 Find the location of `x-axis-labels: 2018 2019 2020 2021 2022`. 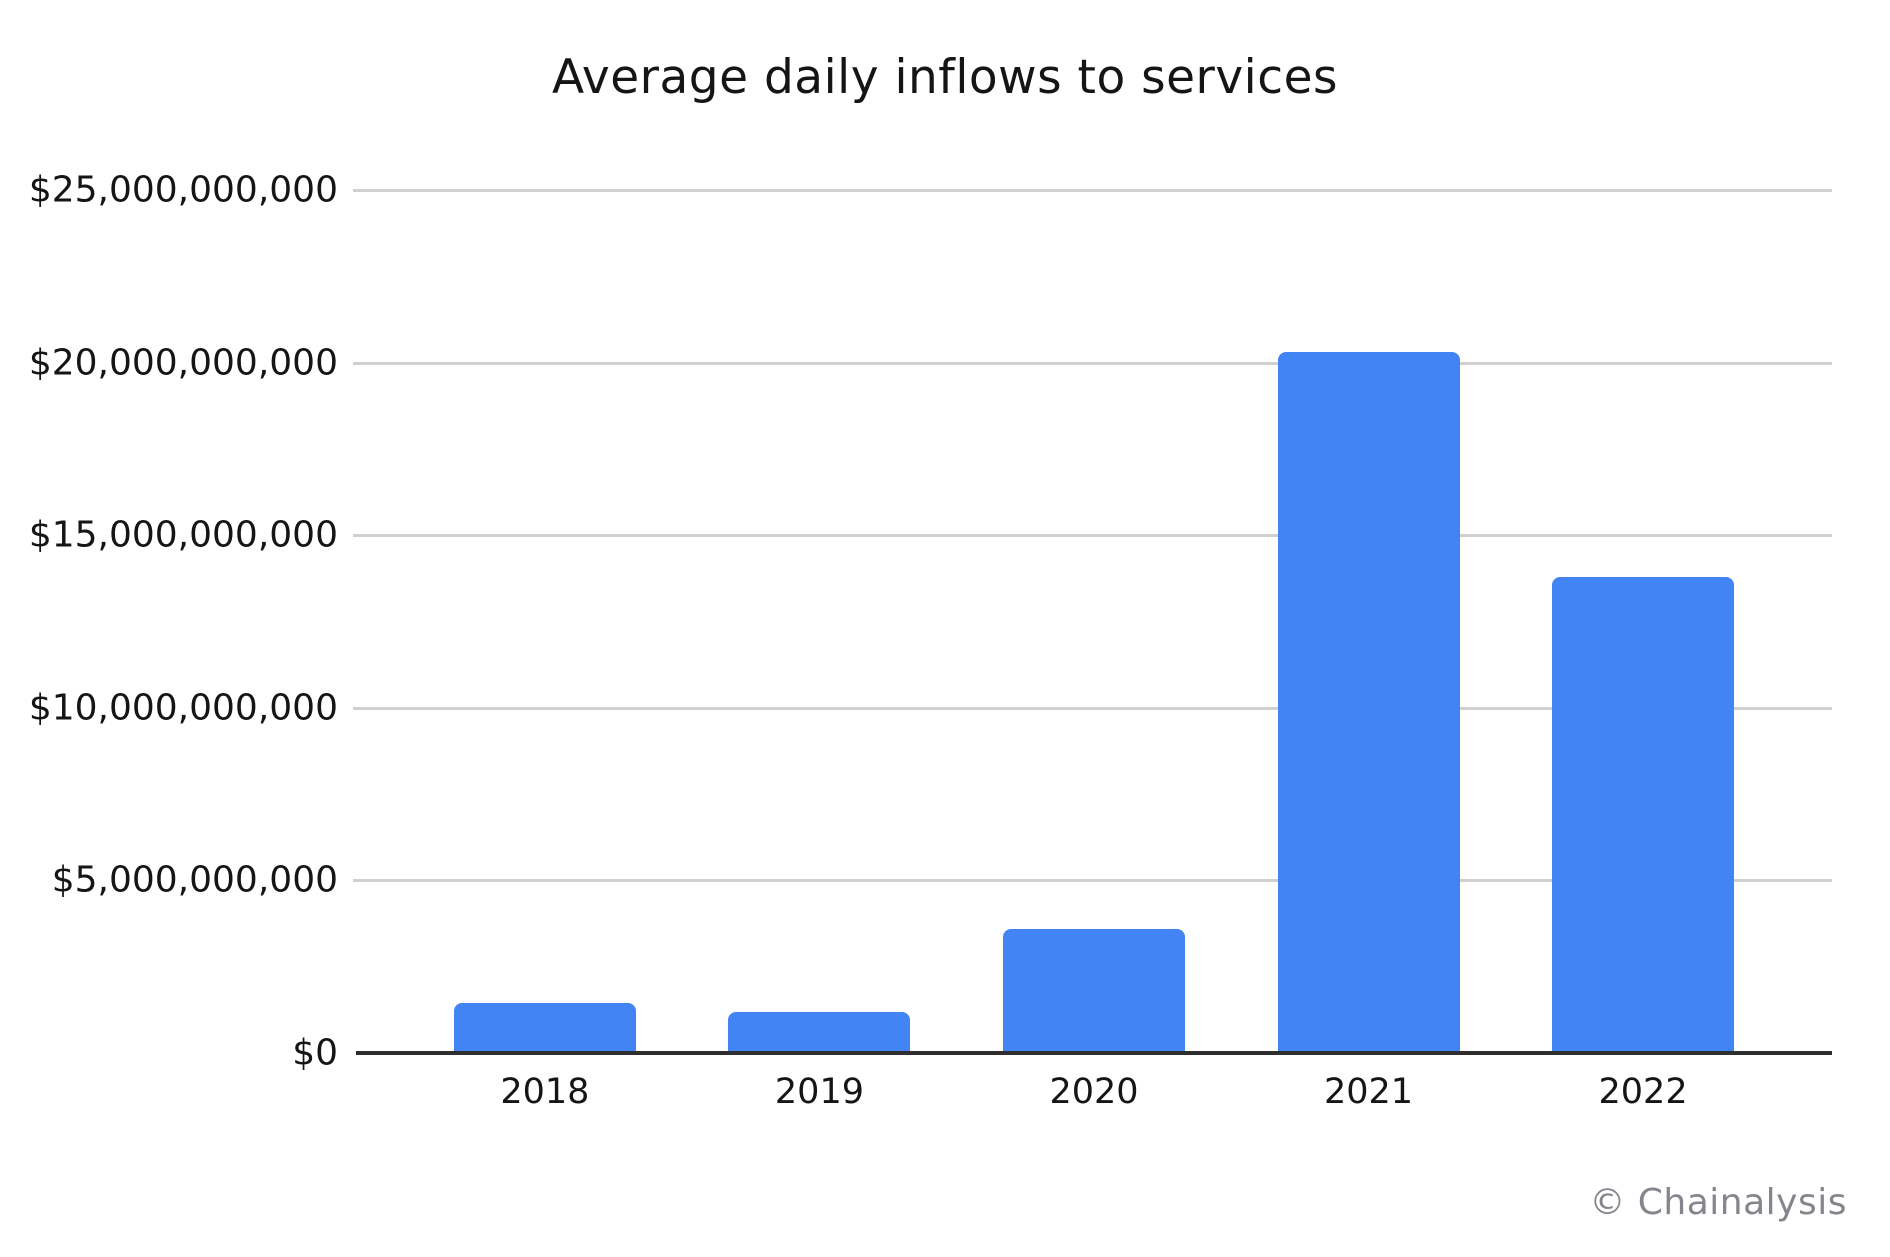

x-axis-labels: 2018 2019 2020 2021 2022 is located at coordinates (1094, 1097).